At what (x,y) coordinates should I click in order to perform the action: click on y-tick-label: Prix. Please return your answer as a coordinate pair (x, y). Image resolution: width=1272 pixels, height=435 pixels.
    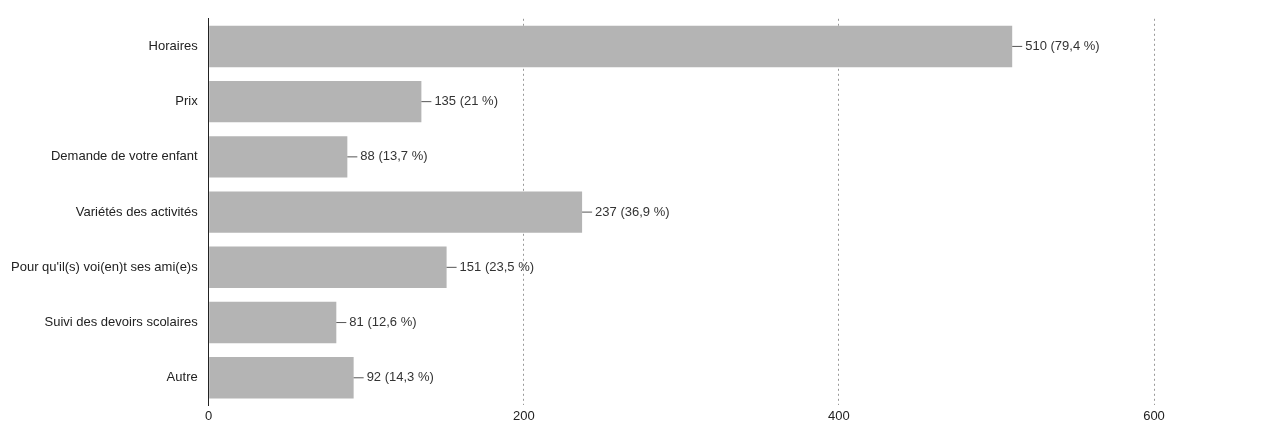
    Looking at the image, I should click on (187, 101).